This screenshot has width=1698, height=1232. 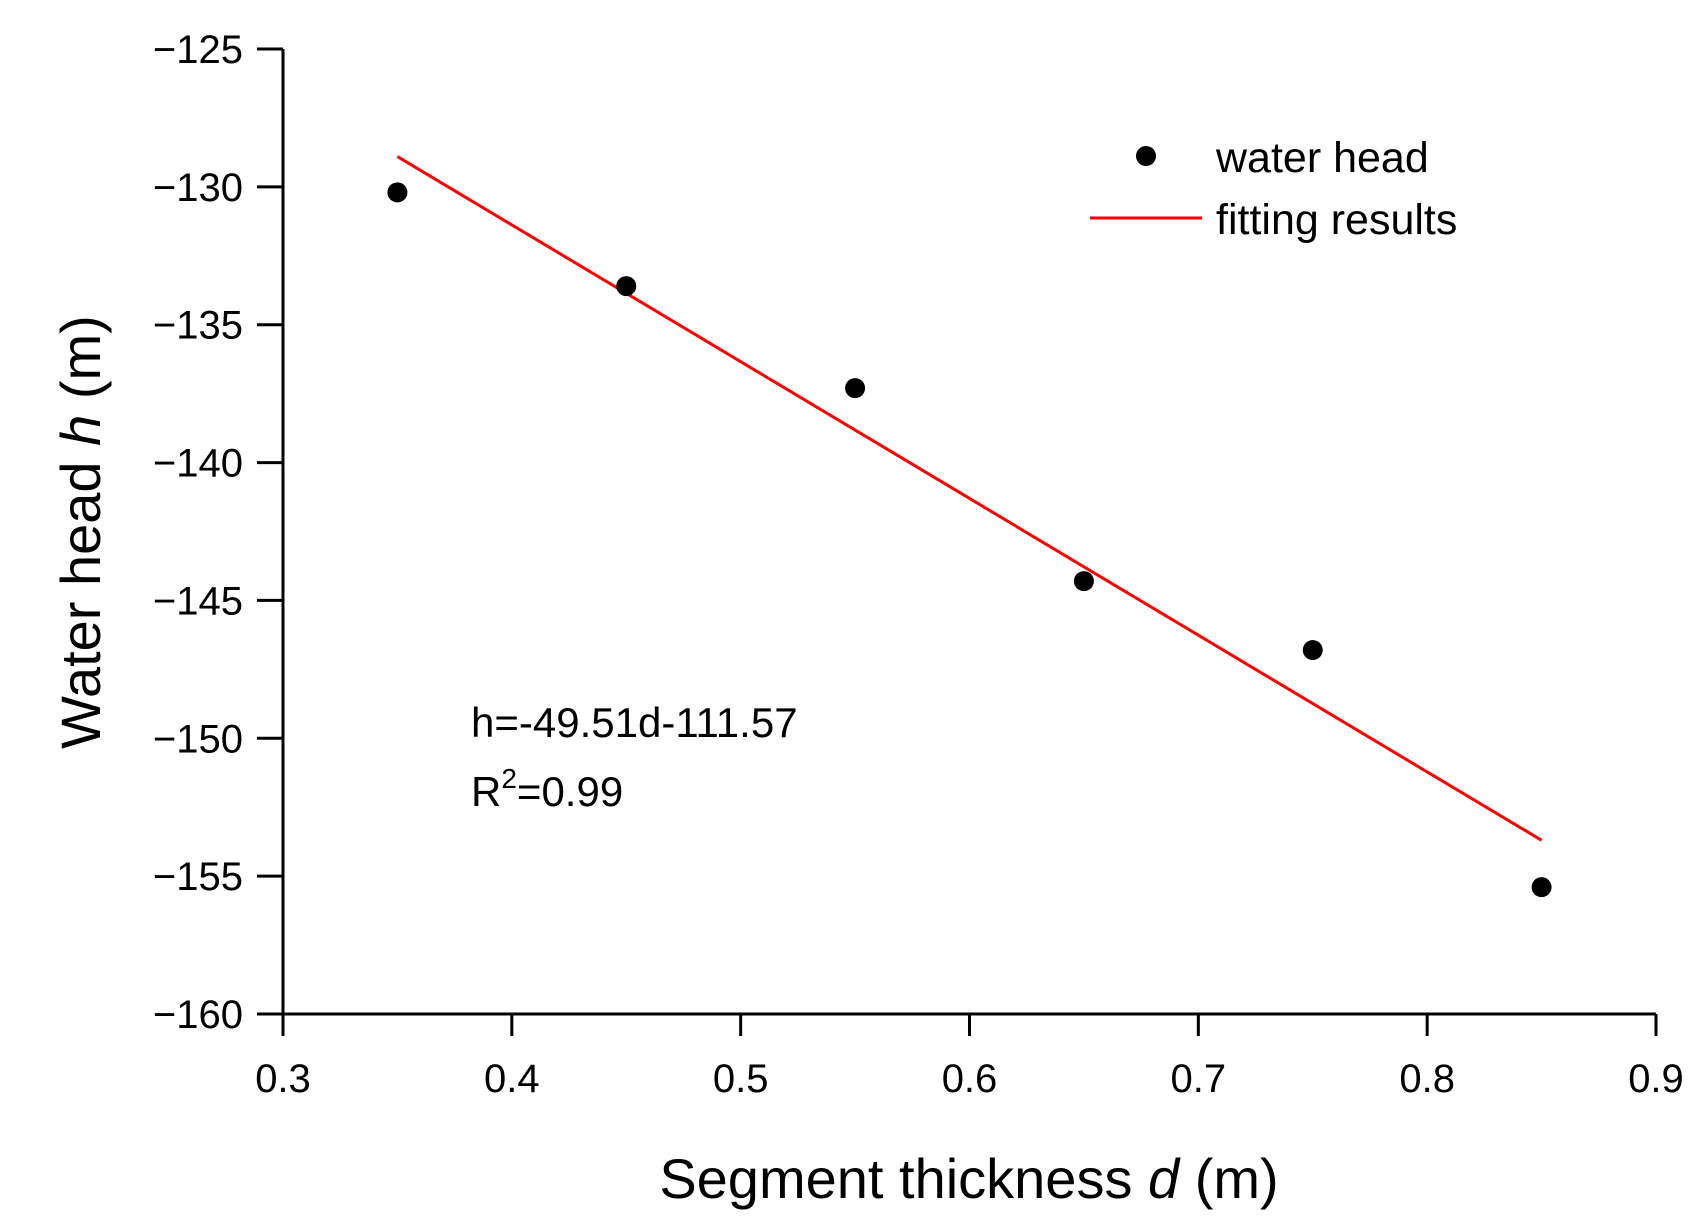 I want to click on x-tick-label: 0.5, so click(x=741, y=1079).